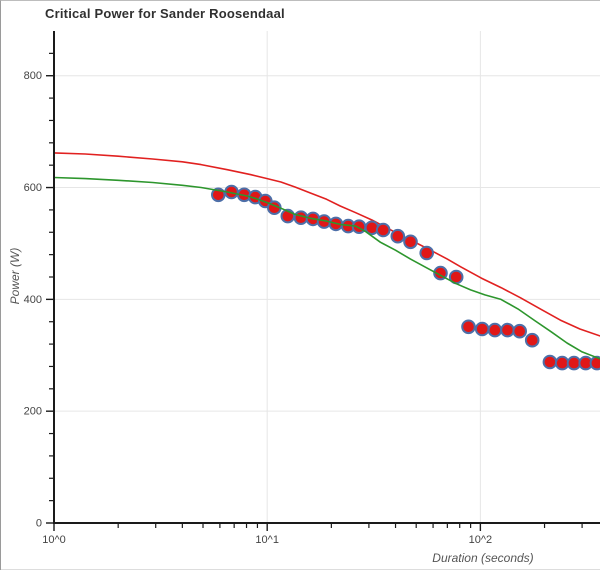  I want to click on x-tick-label: 10^0, so click(54, 540).